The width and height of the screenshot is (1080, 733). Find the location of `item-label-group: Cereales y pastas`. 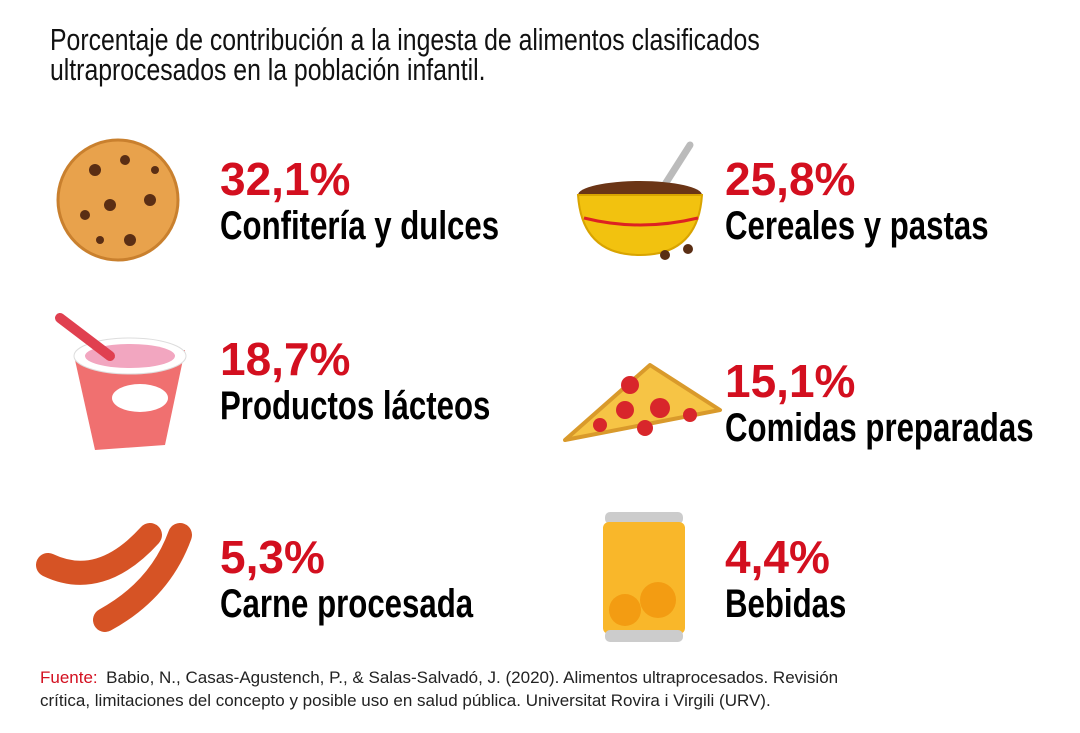

item-label-group: Cereales y pastas is located at coordinates (857, 225).